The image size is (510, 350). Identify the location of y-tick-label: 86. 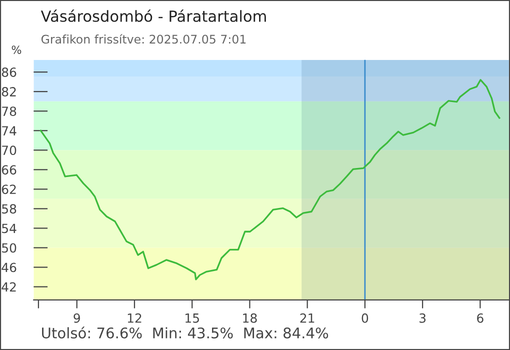
(9, 72).